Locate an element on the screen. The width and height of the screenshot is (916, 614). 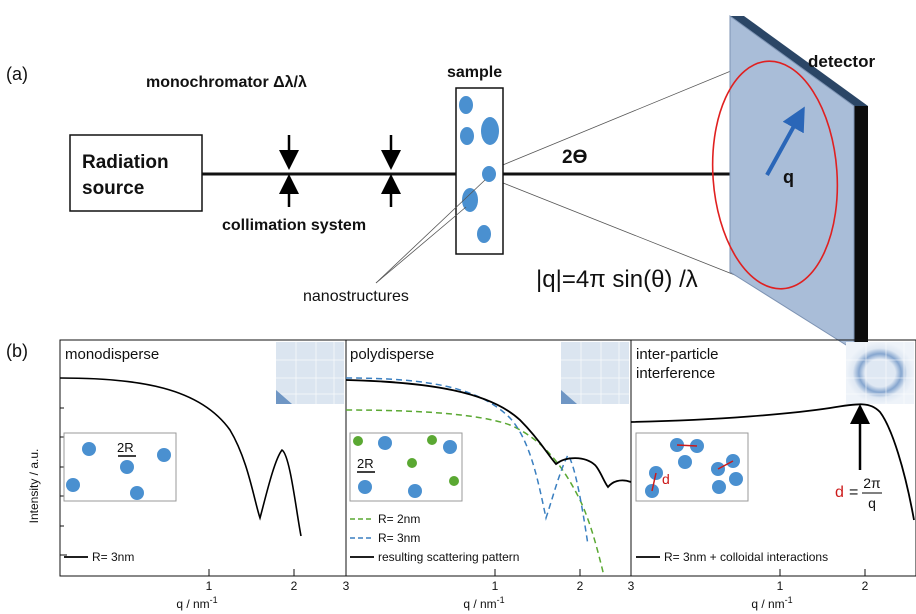
scattering-ring is located at coordinates (775, 175).